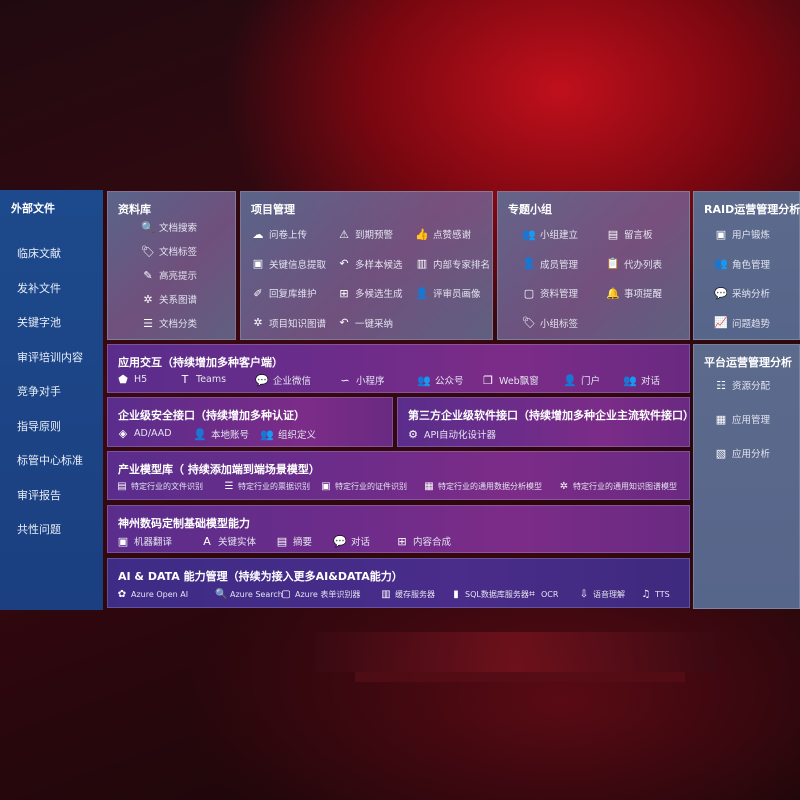 This screenshot has height=800, width=800. I want to click on library-item-graph: ✲ 关系图谱, so click(169, 299).